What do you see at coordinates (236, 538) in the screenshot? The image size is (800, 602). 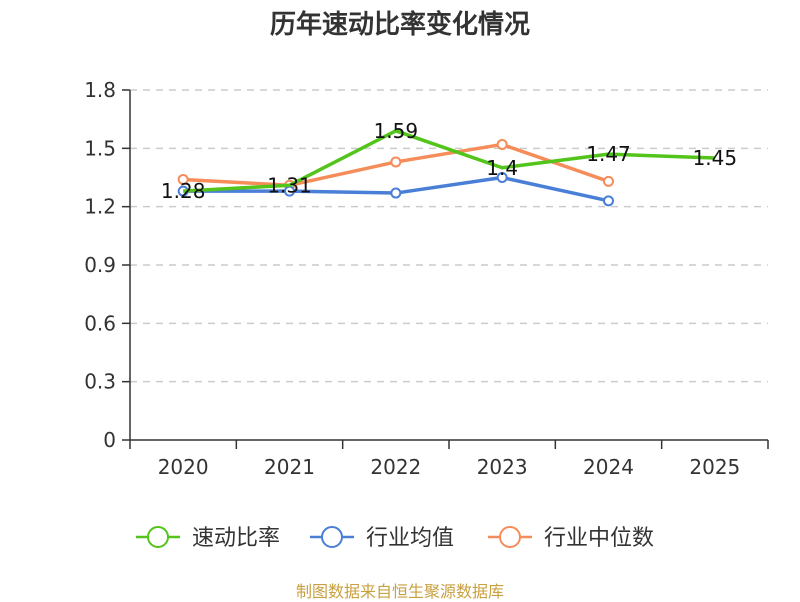 I see `legend-label: 速动比率` at bounding box center [236, 538].